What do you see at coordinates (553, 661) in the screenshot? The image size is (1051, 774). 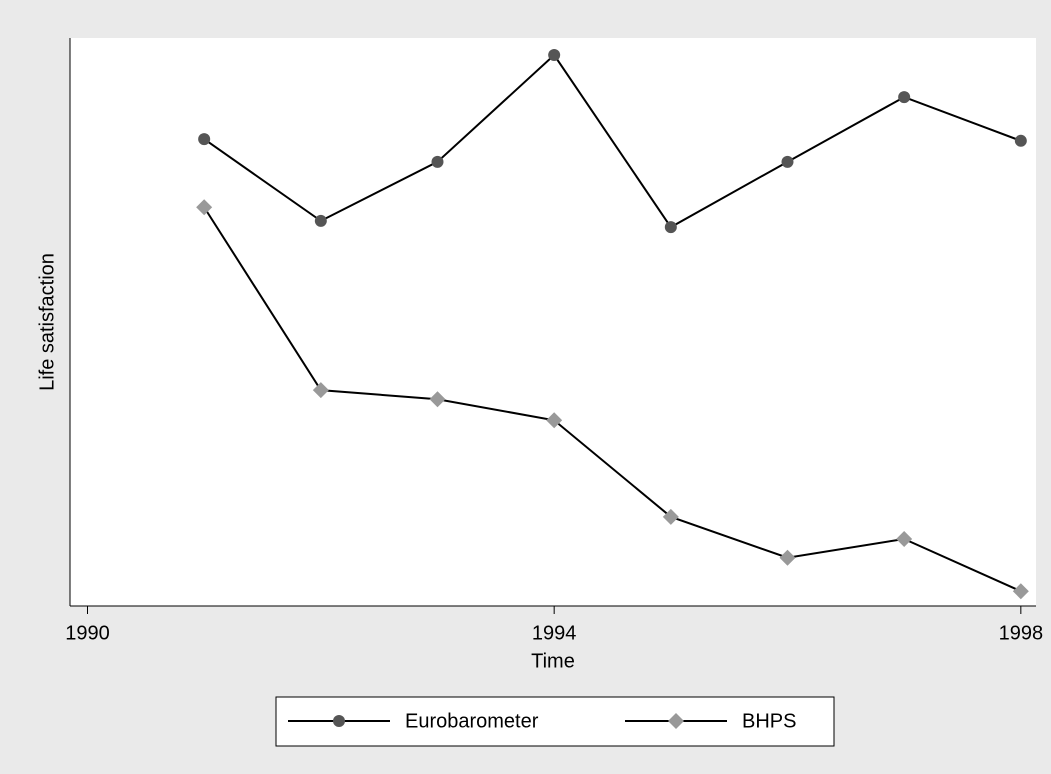 I see `x-axis-label: Time` at bounding box center [553, 661].